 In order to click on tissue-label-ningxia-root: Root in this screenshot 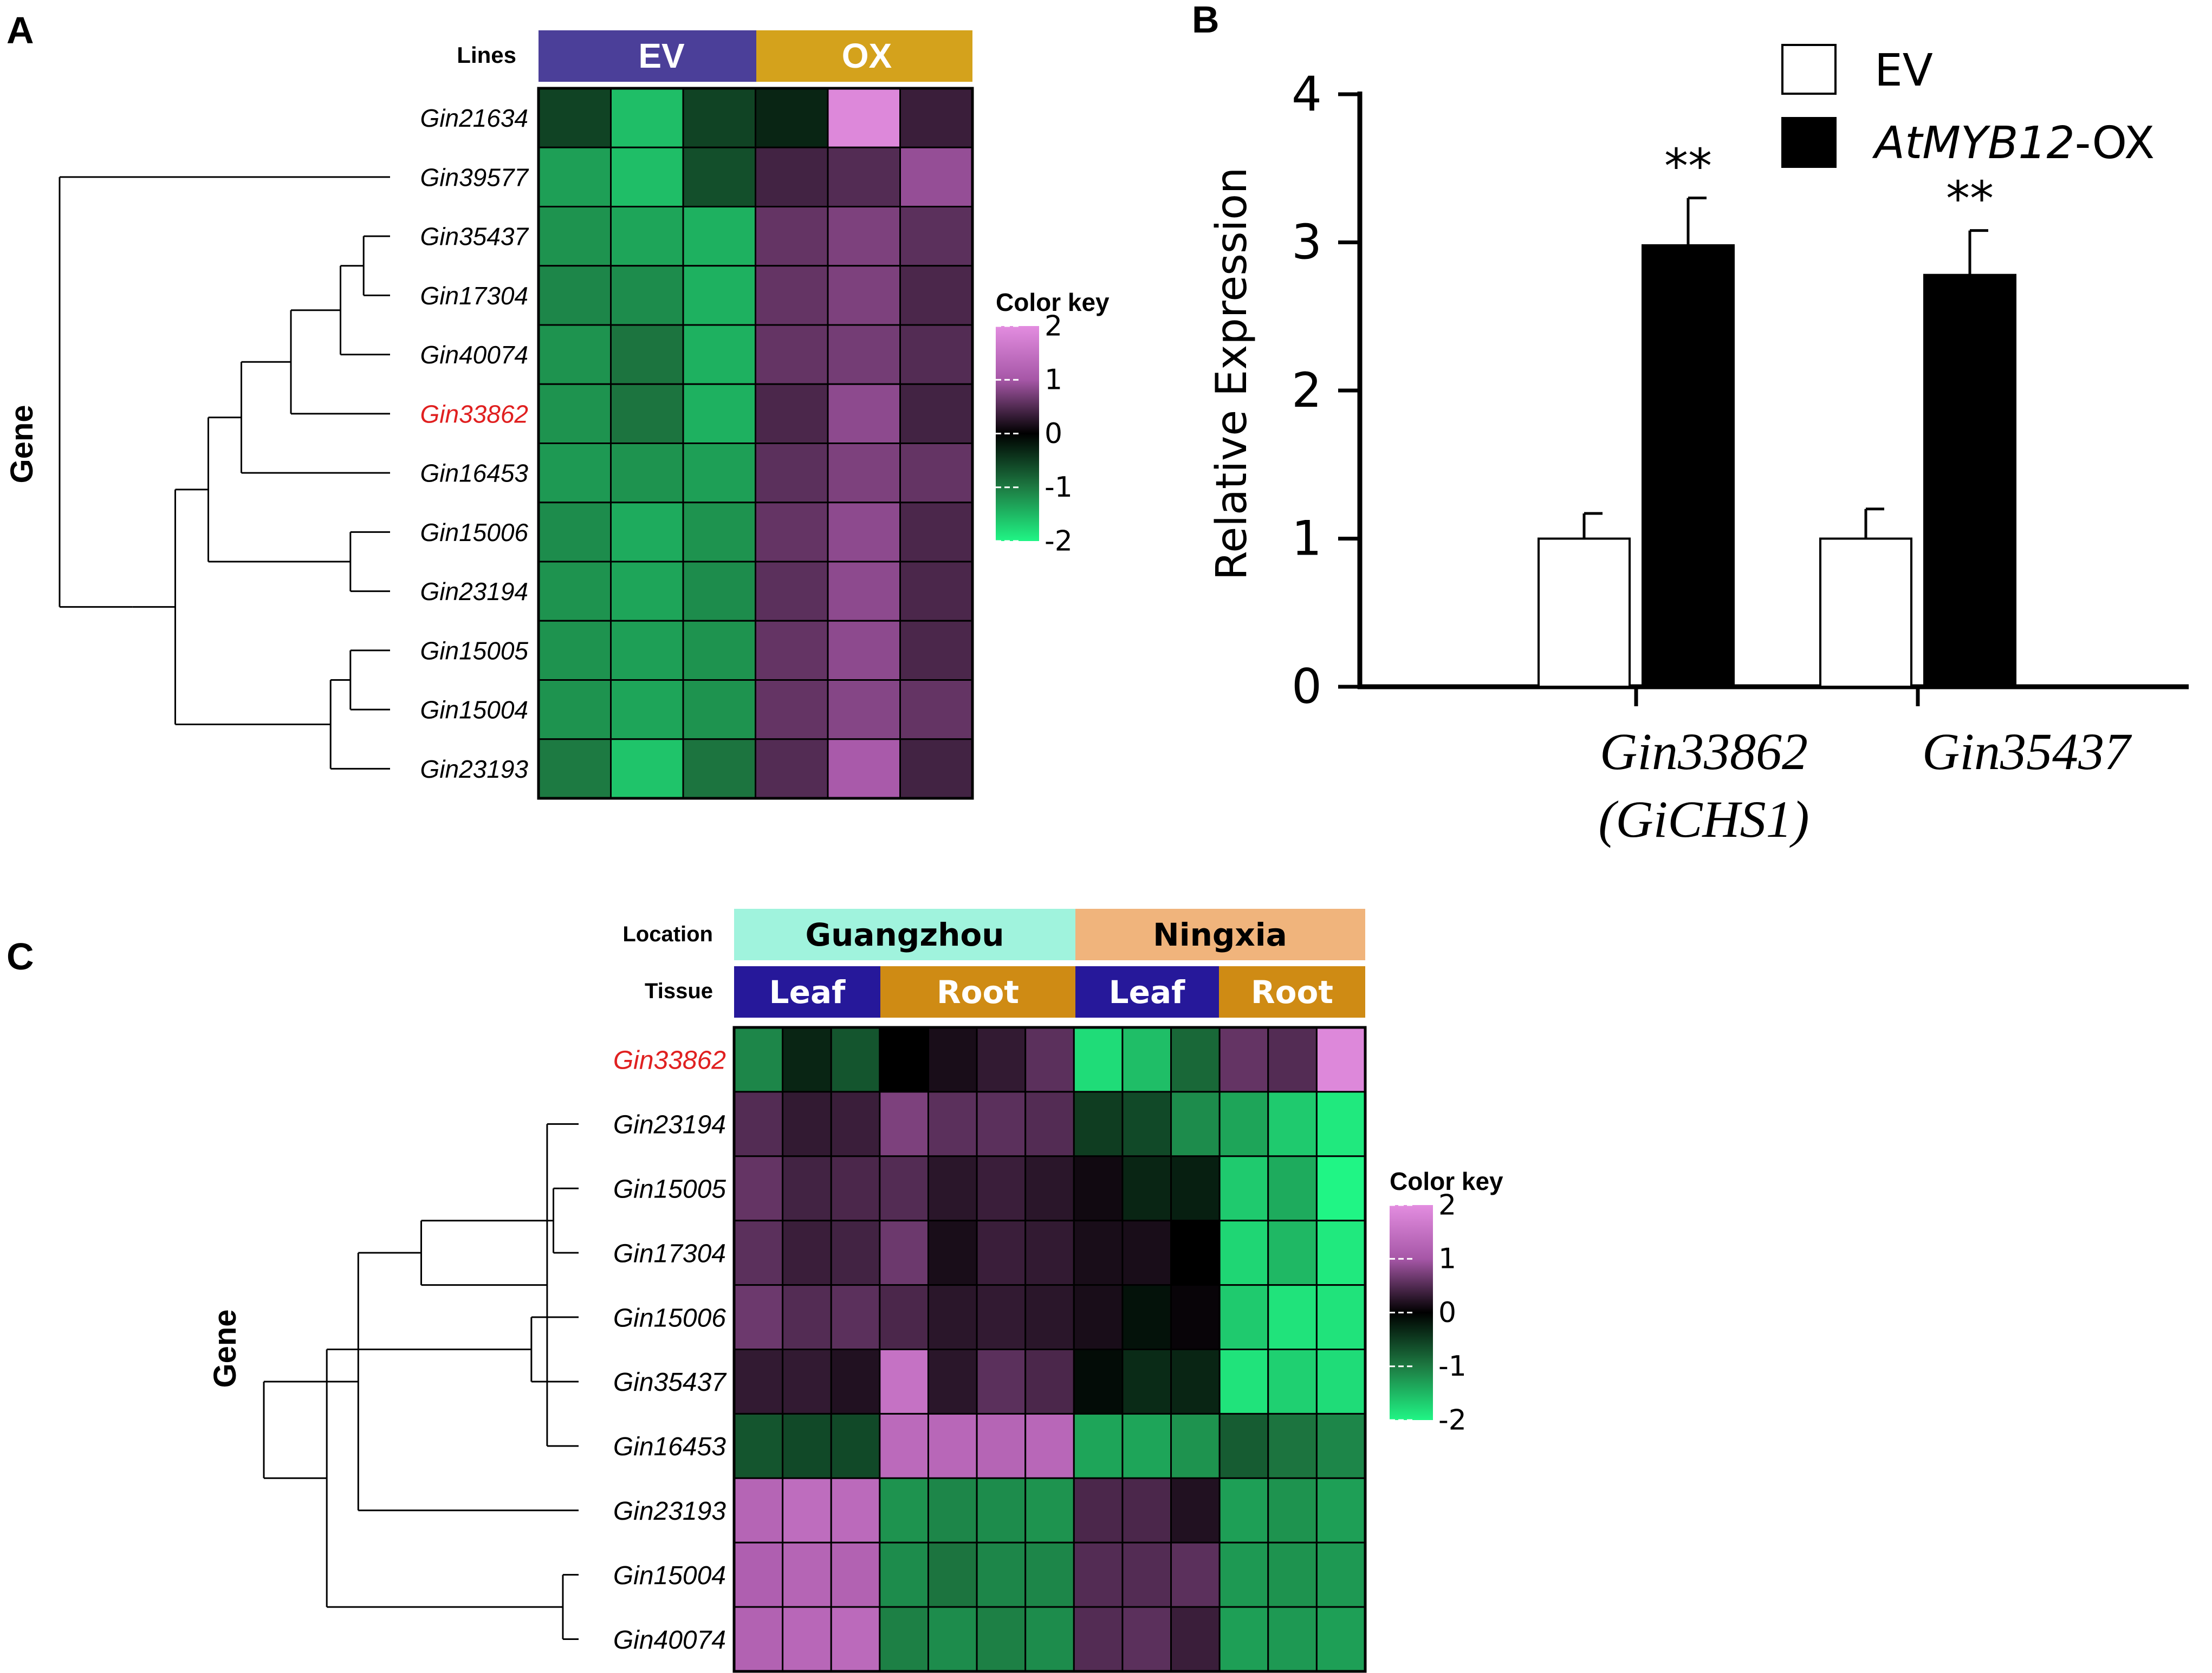, I will do `click(1292, 992)`.